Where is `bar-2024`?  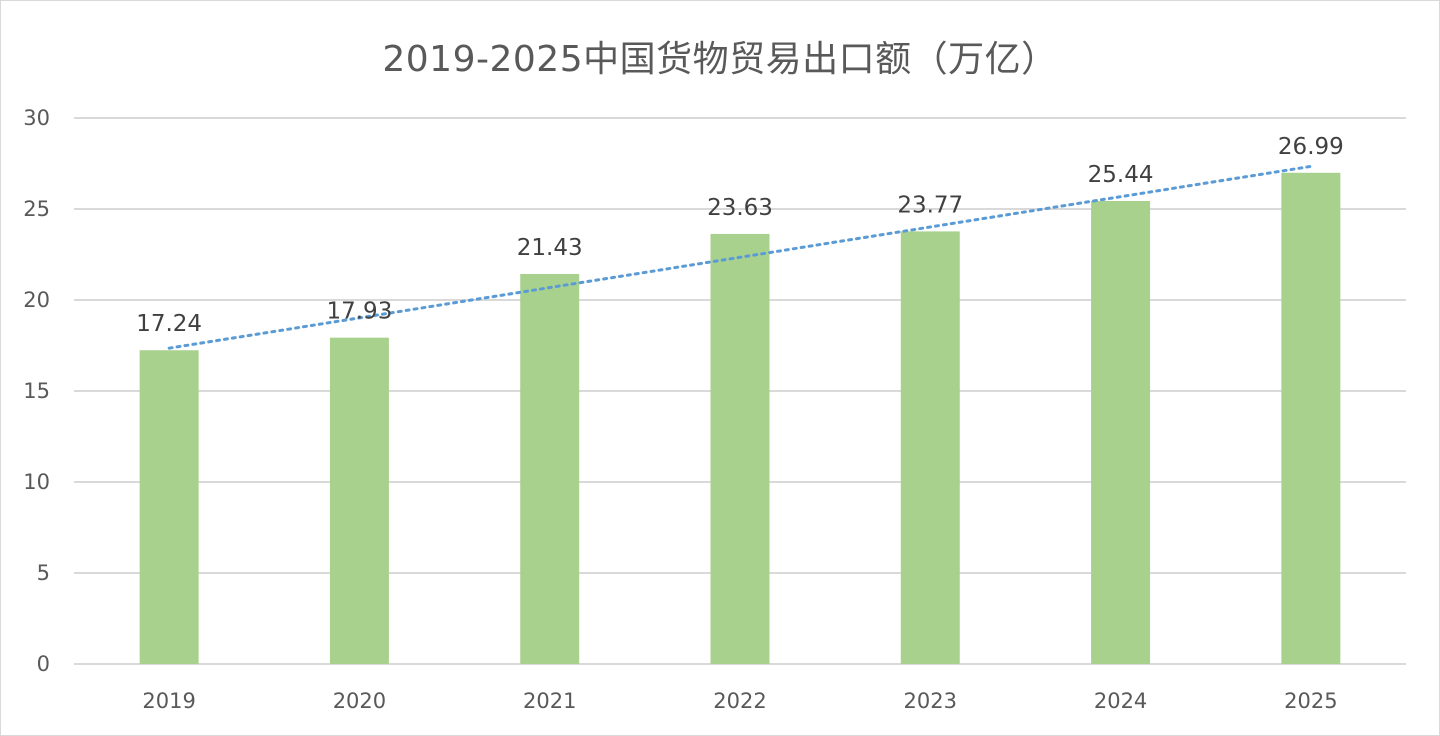
bar-2024 is located at coordinates (1121, 432).